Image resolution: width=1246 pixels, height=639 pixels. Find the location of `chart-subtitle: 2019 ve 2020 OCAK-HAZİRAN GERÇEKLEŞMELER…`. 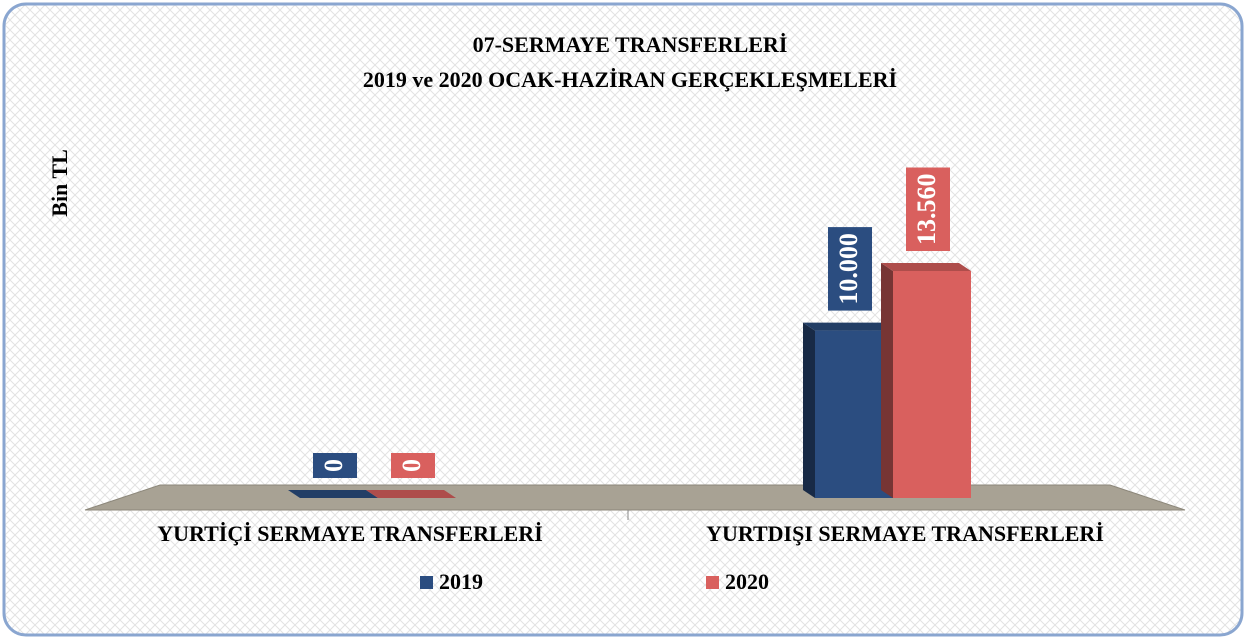

chart-subtitle: 2019 ve 2020 OCAK-HAZİRAN GERÇEKLEŞMELER… is located at coordinates (630, 79).